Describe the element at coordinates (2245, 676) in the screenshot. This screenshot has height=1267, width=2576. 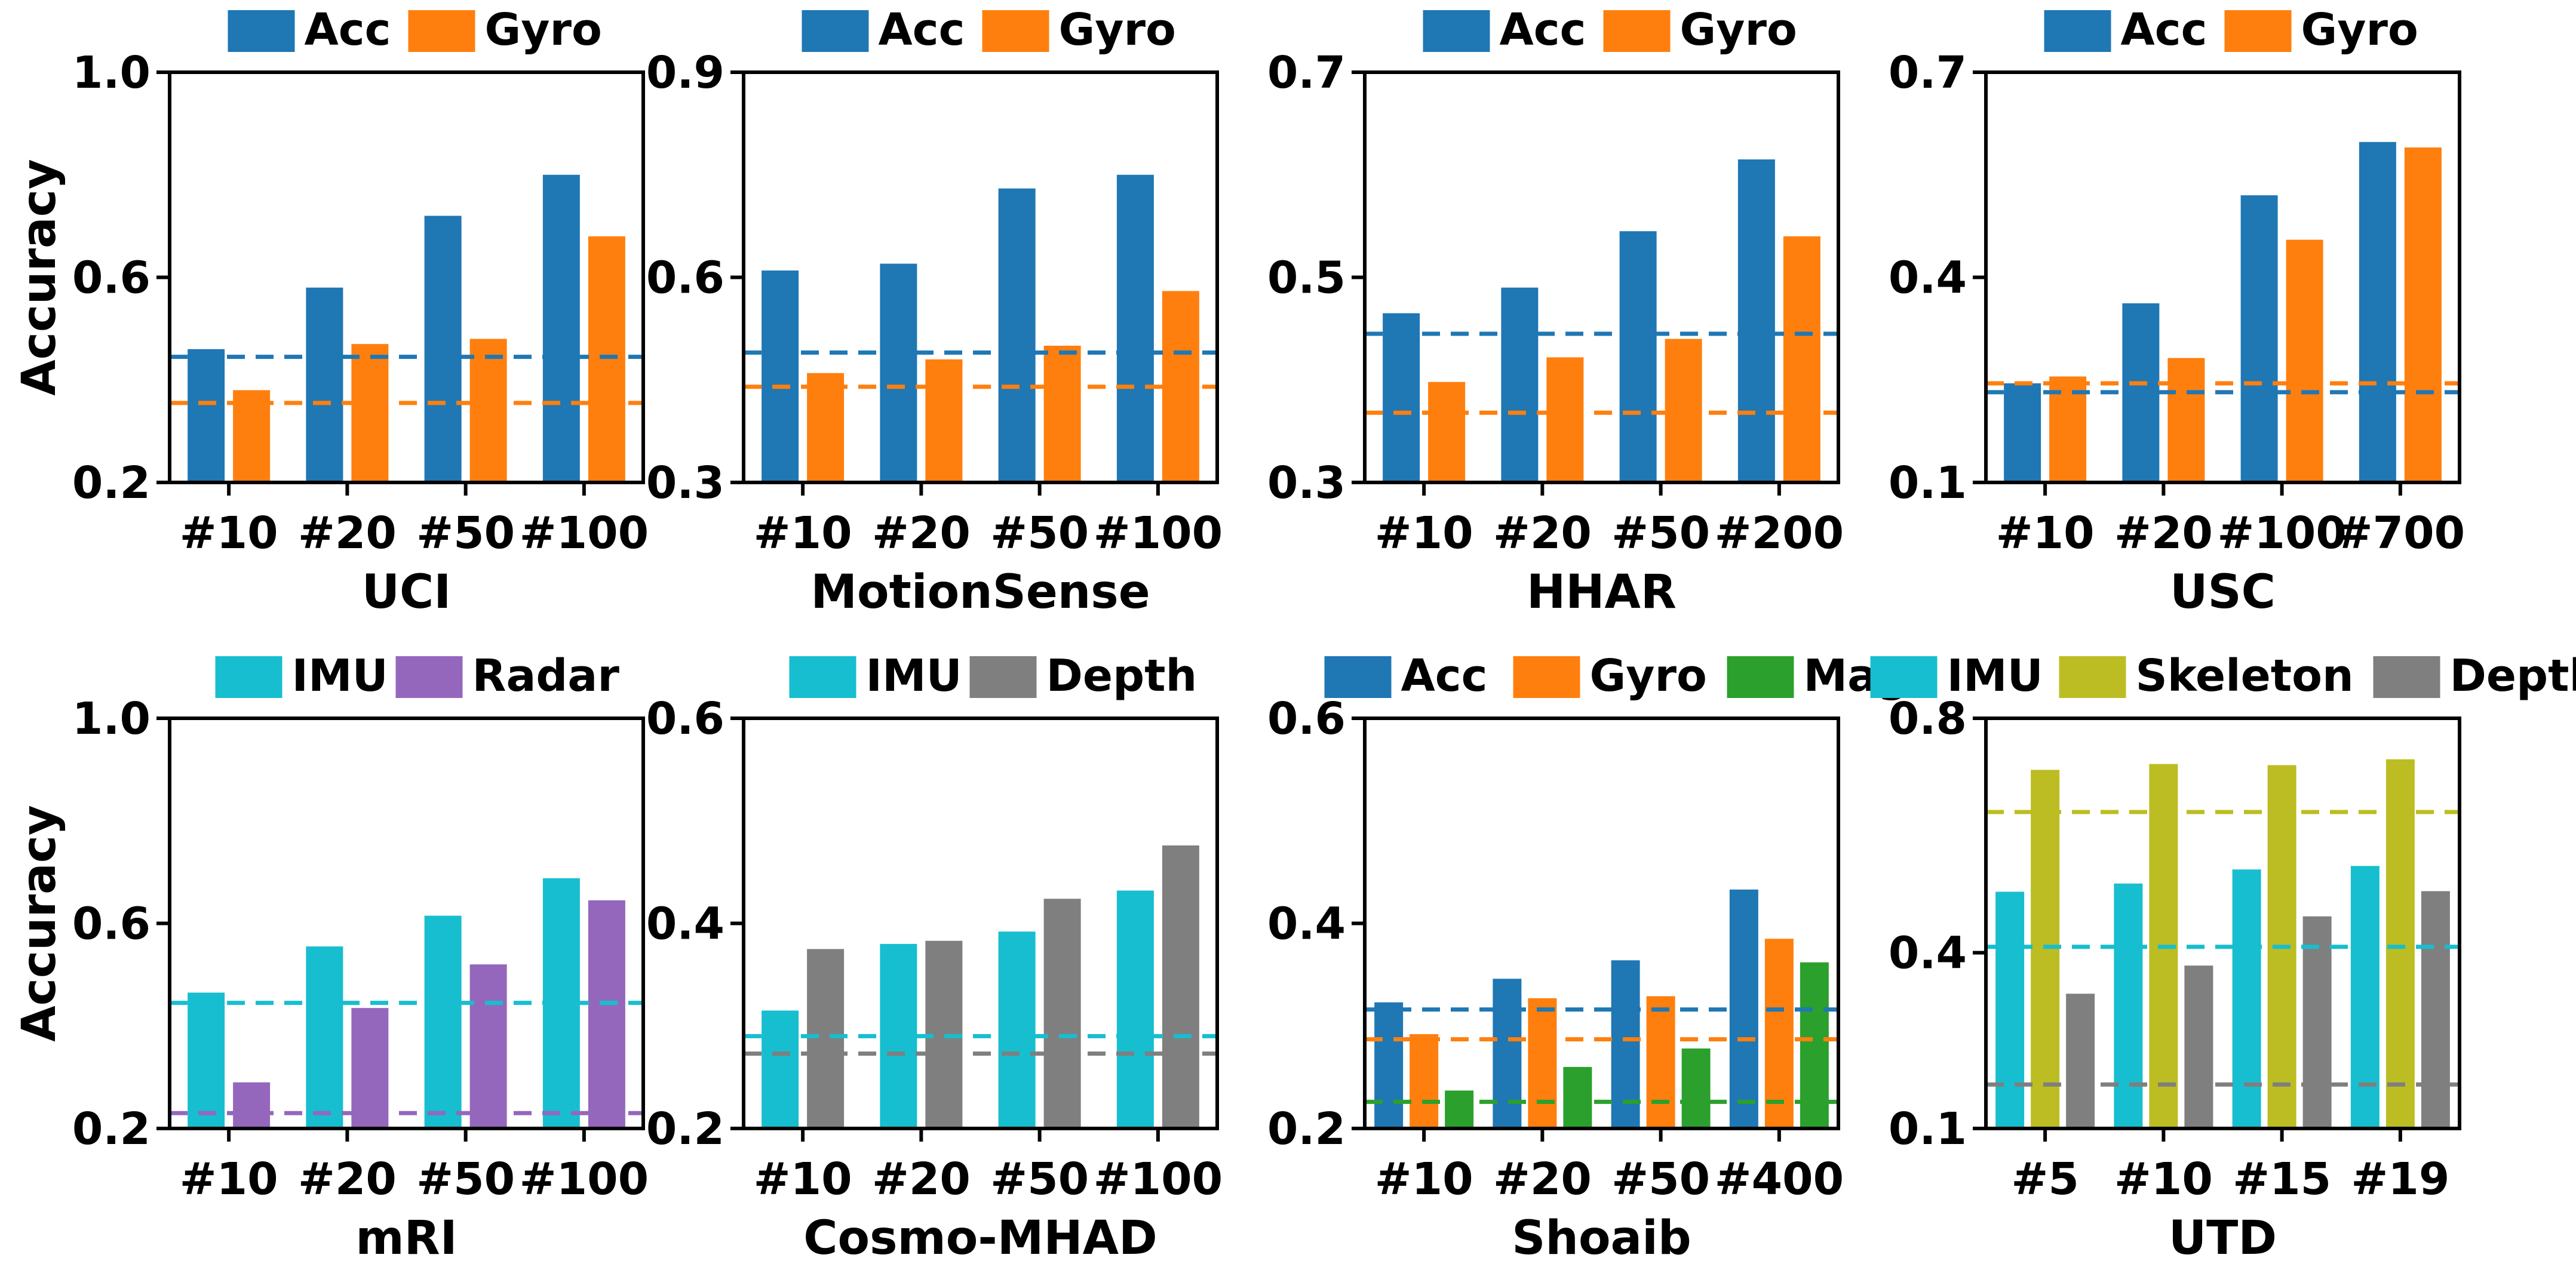
I see `legend-label: Skeleton` at that location.